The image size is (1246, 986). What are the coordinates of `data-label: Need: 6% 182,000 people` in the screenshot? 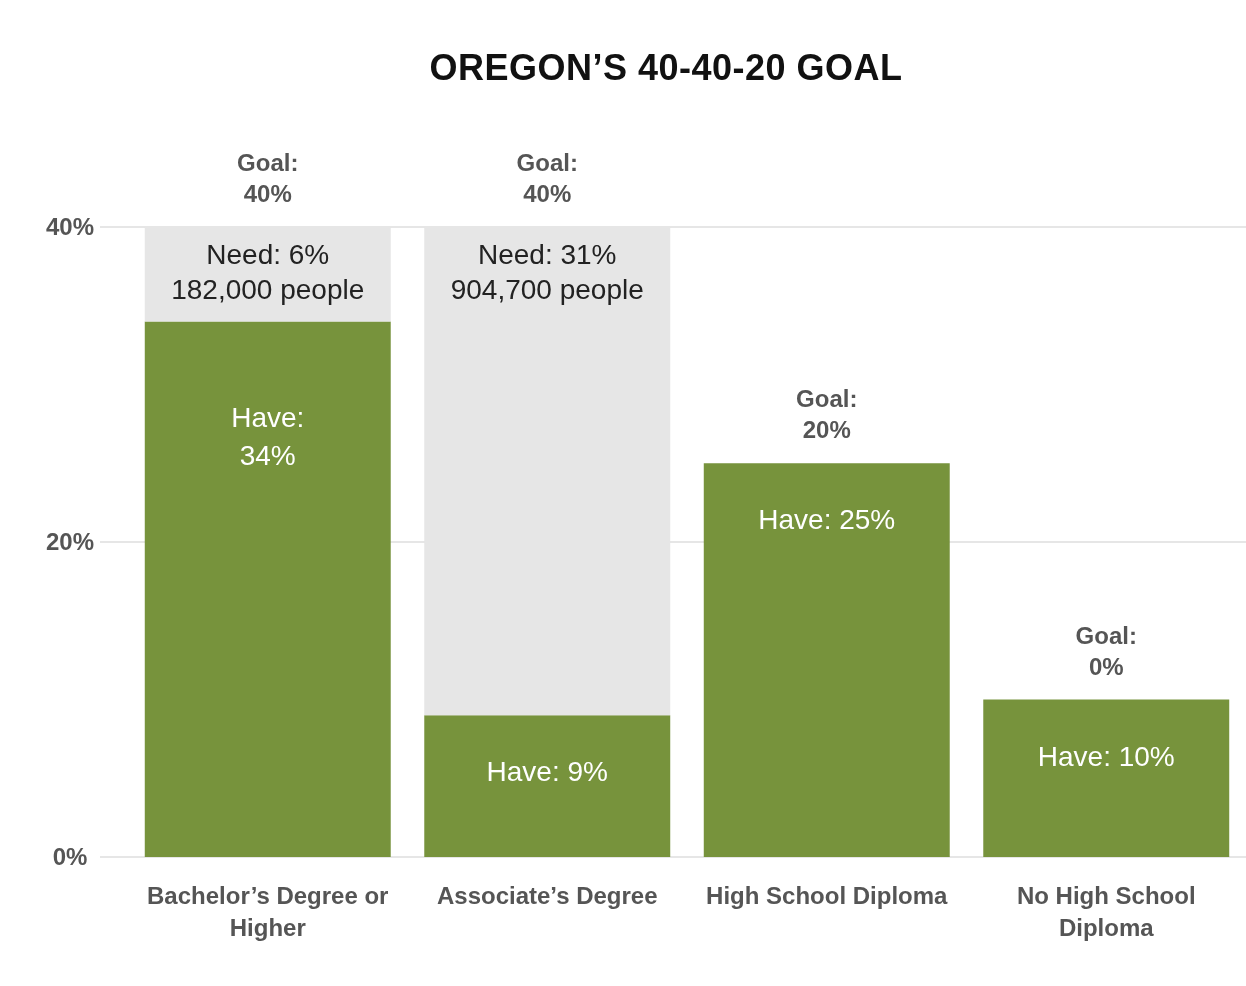 It's located at (268, 272).